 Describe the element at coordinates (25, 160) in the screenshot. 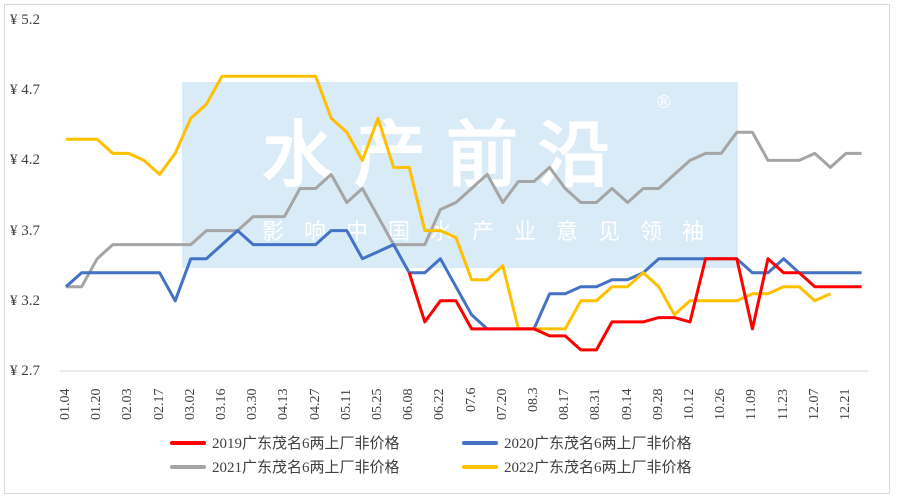

I see `y-tick-label: ¥ 4.2` at that location.